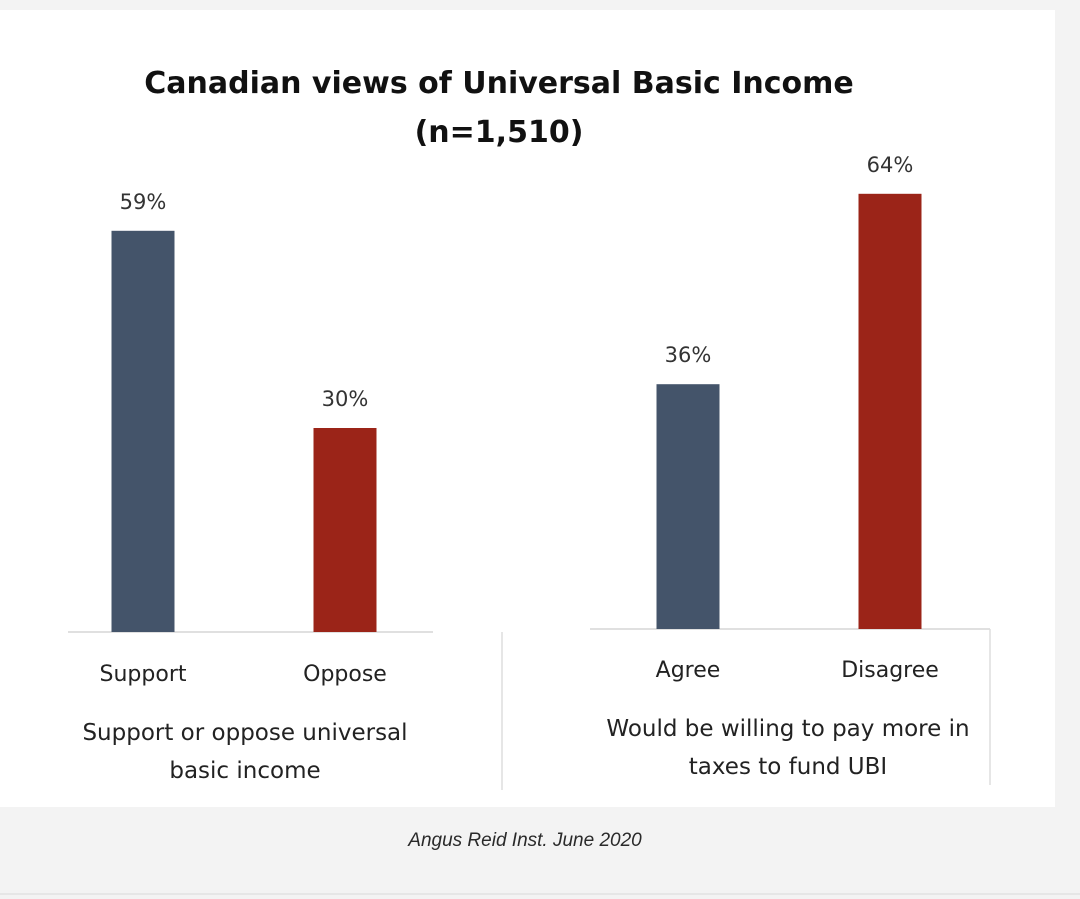 Image resolution: width=1080 pixels, height=899 pixels. I want to click on bar-agree, so click(688, 506).